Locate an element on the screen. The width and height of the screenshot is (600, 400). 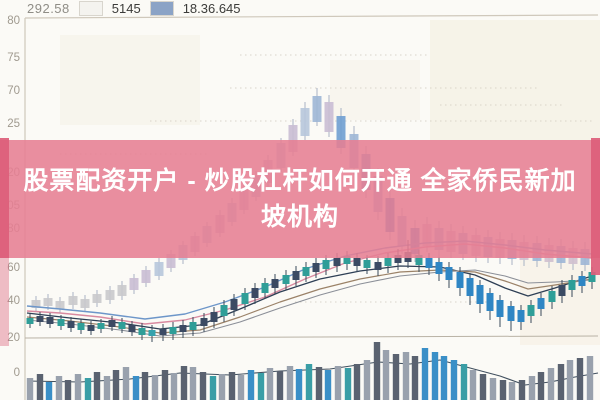
svg-text: 60 is located at coordinates (13, 268).